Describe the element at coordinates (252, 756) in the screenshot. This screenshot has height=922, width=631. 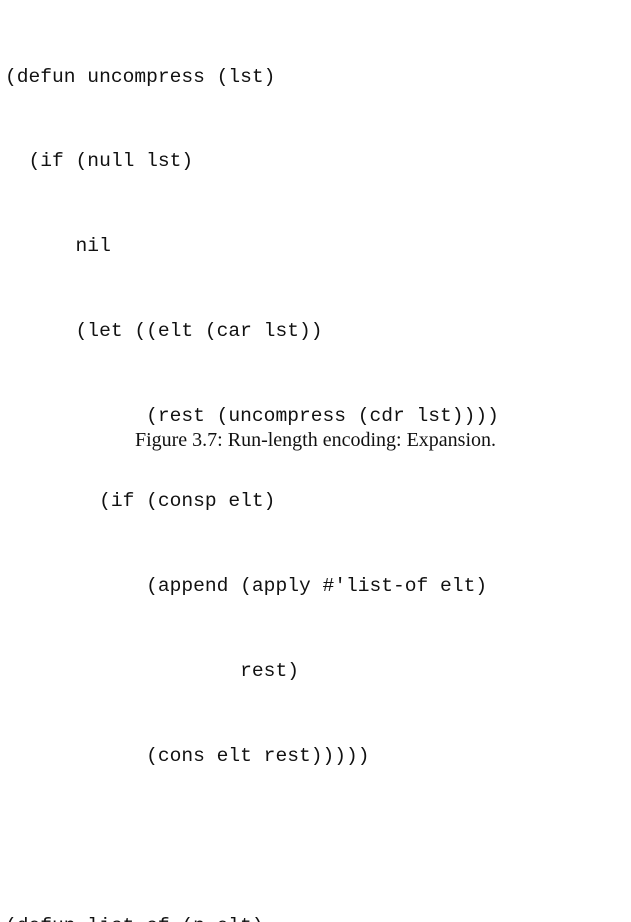
I see `code-line: (cons elt rest)))))` at that location.